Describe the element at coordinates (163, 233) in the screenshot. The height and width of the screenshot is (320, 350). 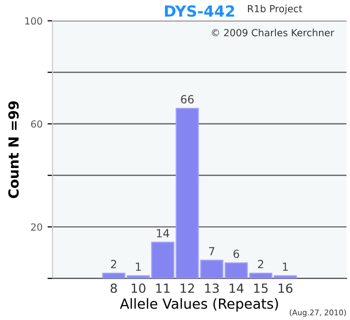
I see `data-label: 14` at that location.